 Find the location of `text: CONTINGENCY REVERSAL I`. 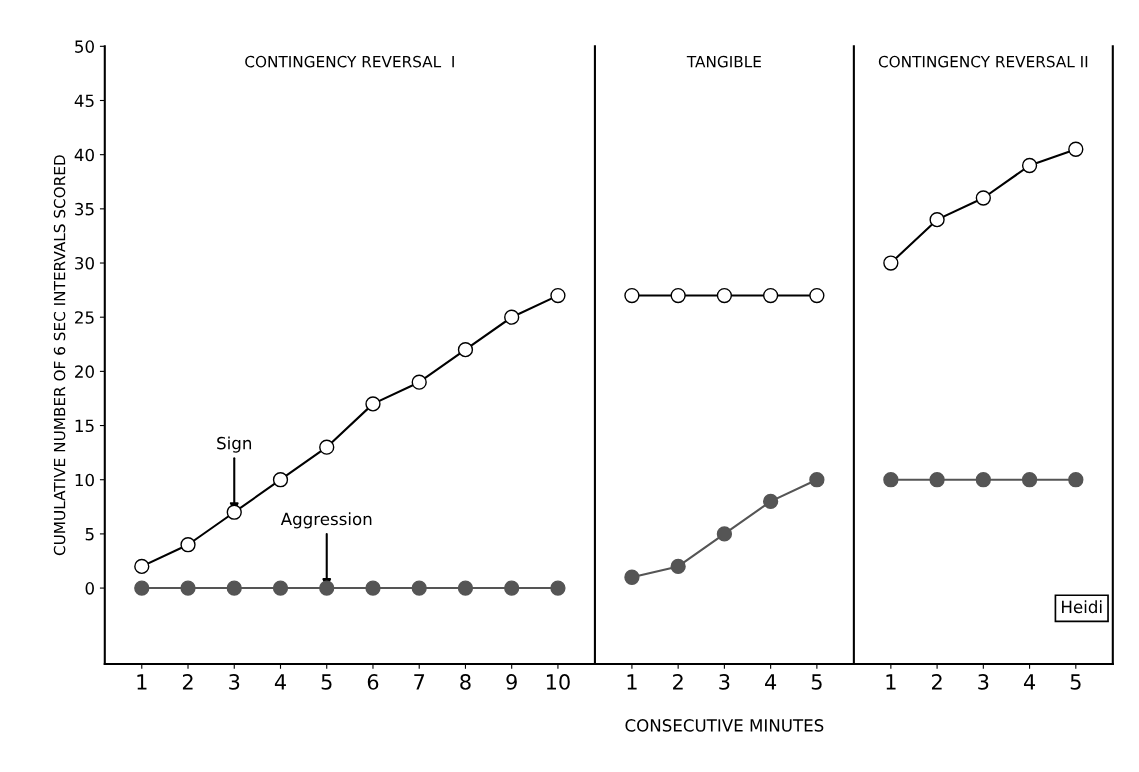

text: CONTINGENCY REVERSAL I is located at coordinates (349, 61).